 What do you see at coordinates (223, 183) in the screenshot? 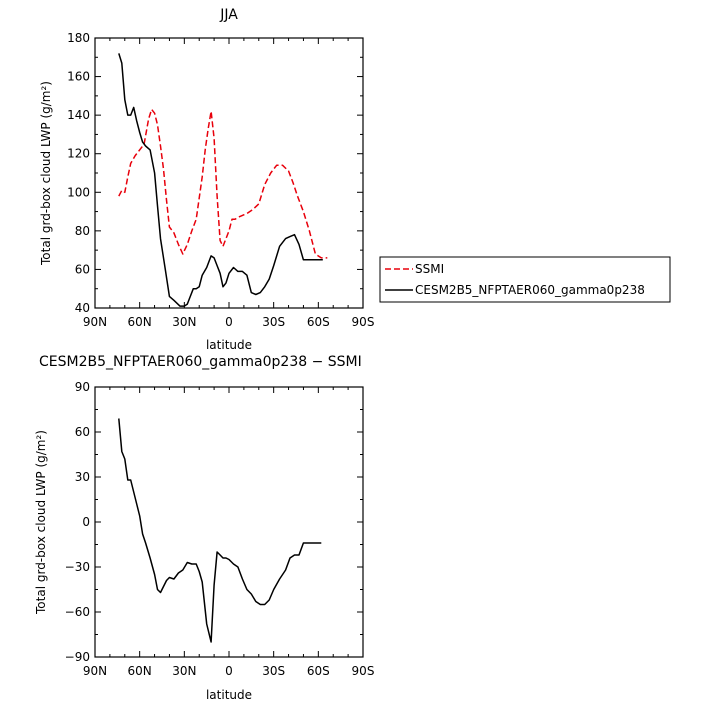
I see `series-line-ssmi` at bounding box center [223, 183].